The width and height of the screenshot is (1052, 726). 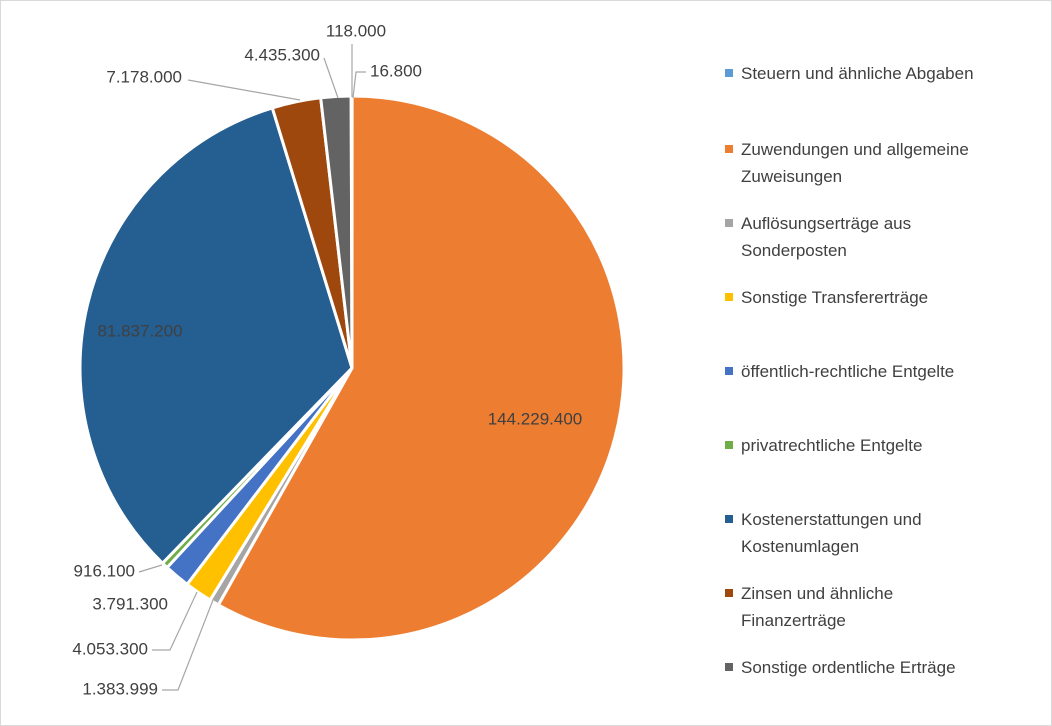 I want to click on data-label: 916.100, so click(x=104, y=570).